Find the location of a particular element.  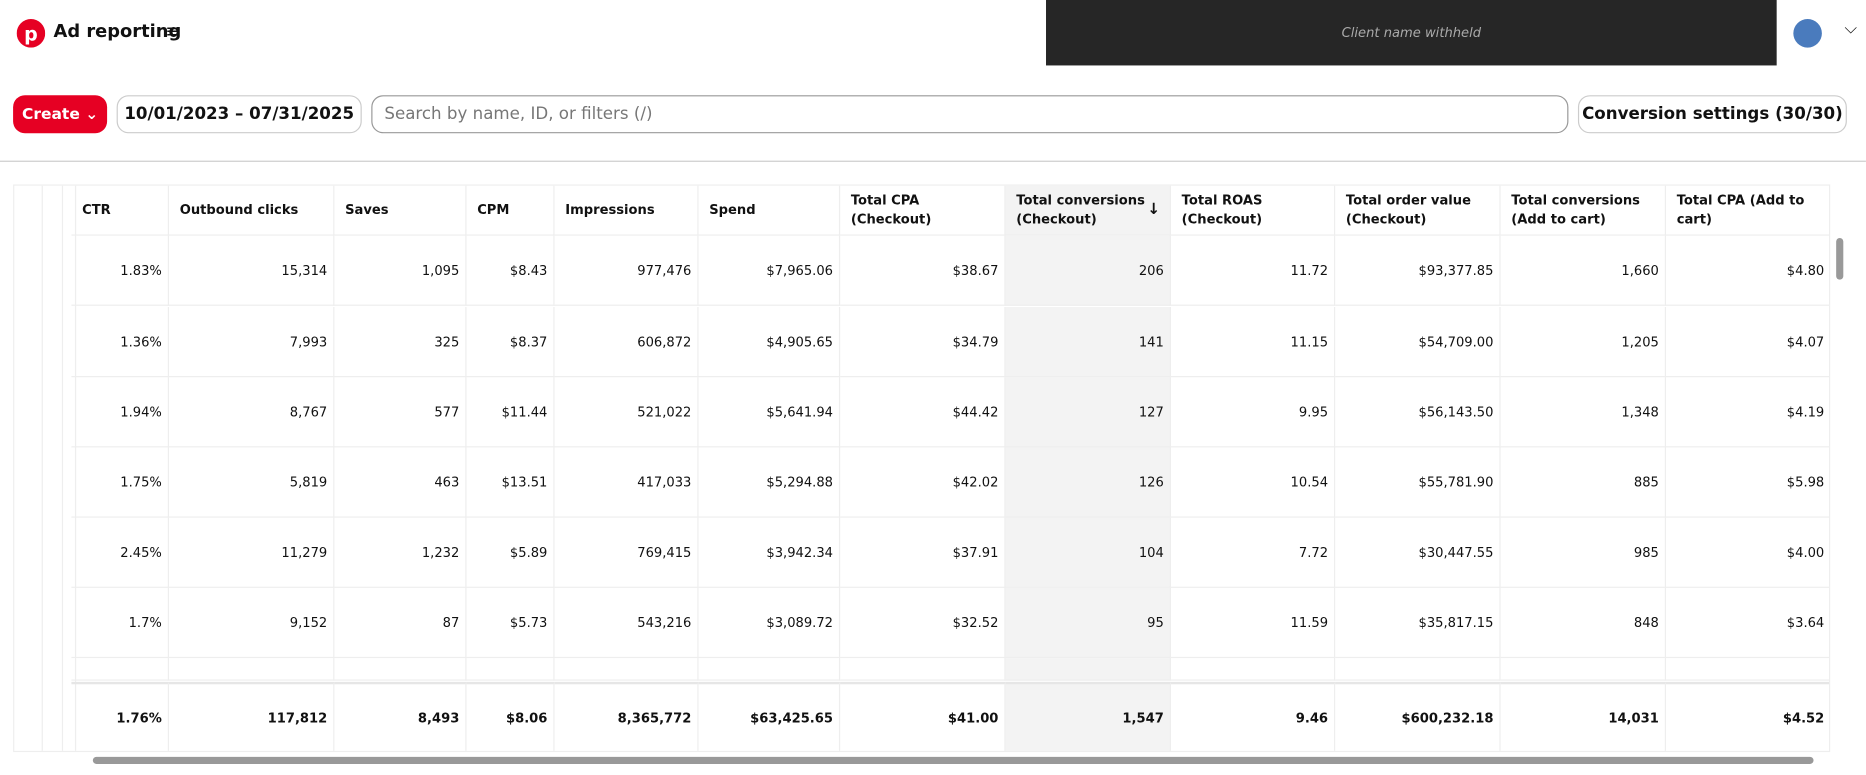

table-cell: $37.91 is located at coordinates (923, 552).